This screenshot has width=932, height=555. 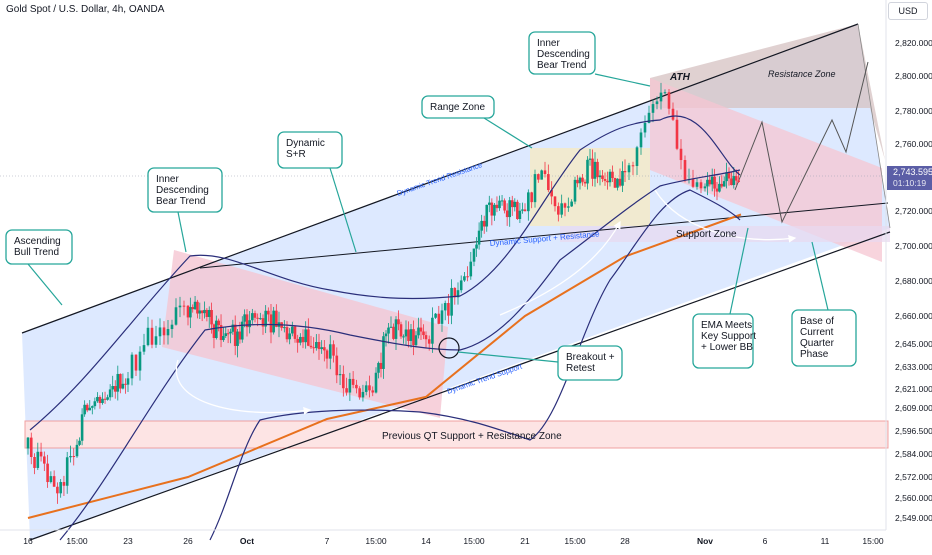 I want to click on y-tick-label: 2,584.000, so click(x=913, y=454).